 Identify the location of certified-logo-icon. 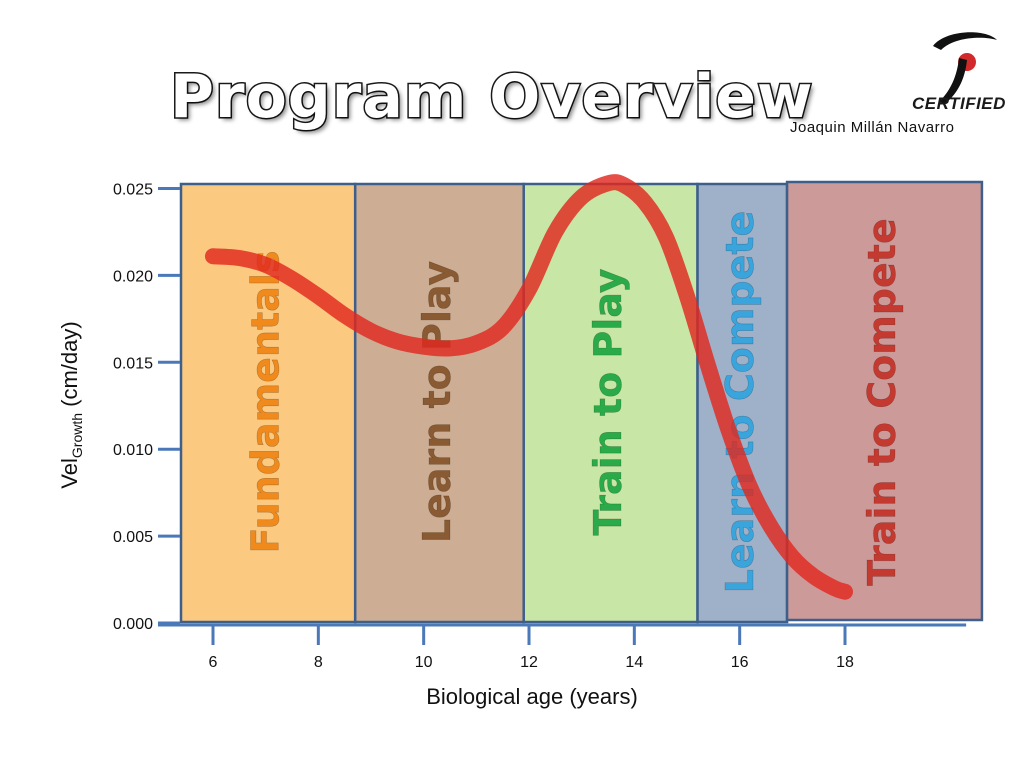
(965, 68).